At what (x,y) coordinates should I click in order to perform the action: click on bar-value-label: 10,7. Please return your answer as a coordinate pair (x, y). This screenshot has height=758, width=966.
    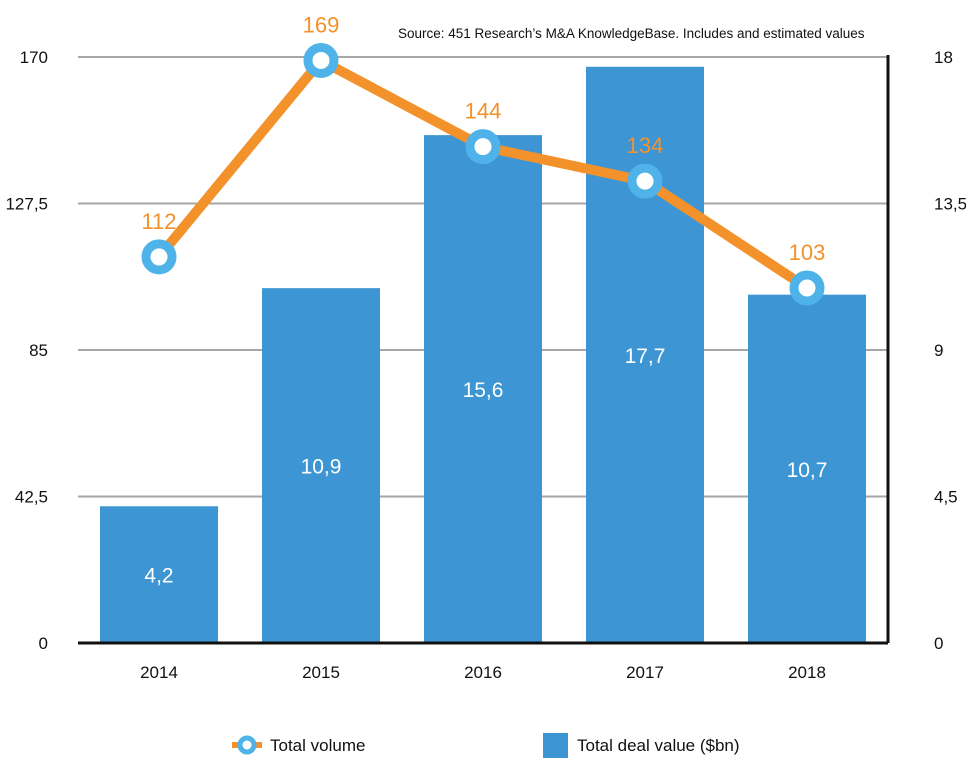
    Looking at the image, I should click on (807, 470).